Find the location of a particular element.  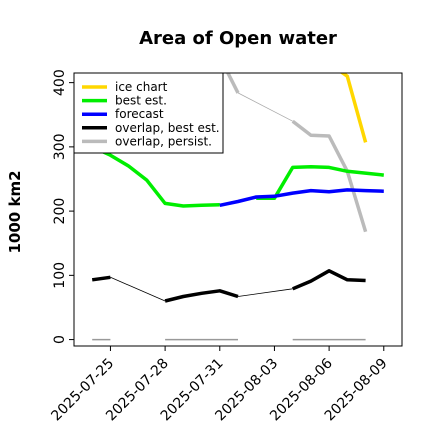

y-tick-label-400: 400 is located at coordinates (60, 82).